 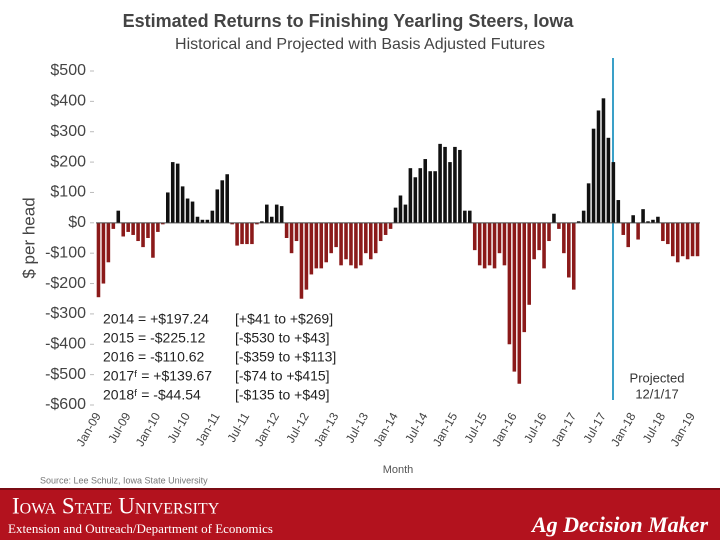 I want to click on y-tick-label: -$600, so click(x=65, y=404).